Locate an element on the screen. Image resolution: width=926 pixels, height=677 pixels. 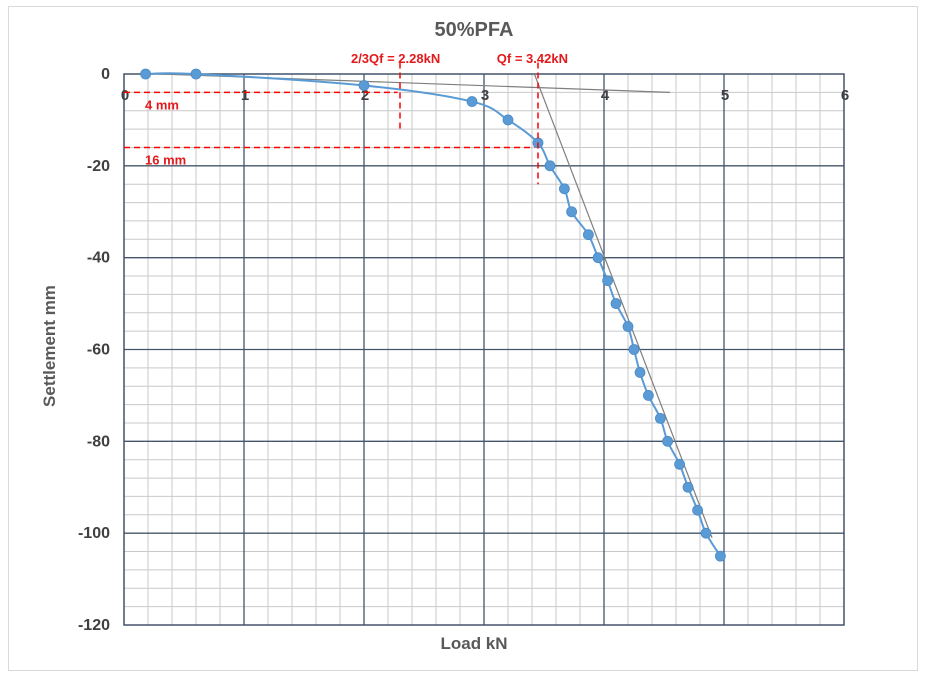
y-tick-label: -80 is located at coordinates (98, 441).